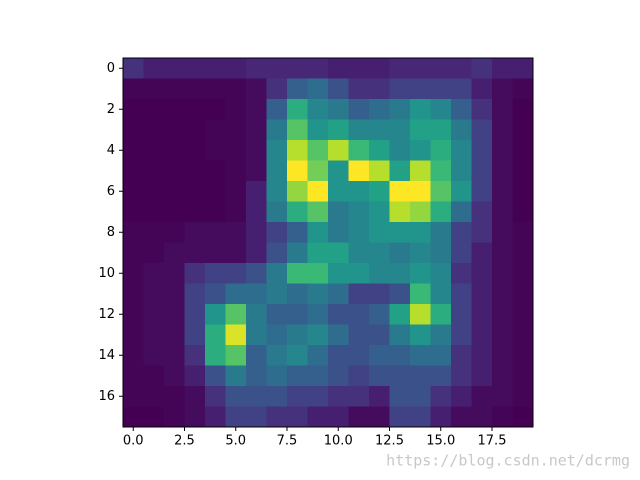 This screenshot has height=480, width=640. I want to click on y-tick-label: 4, so click(111, 150).